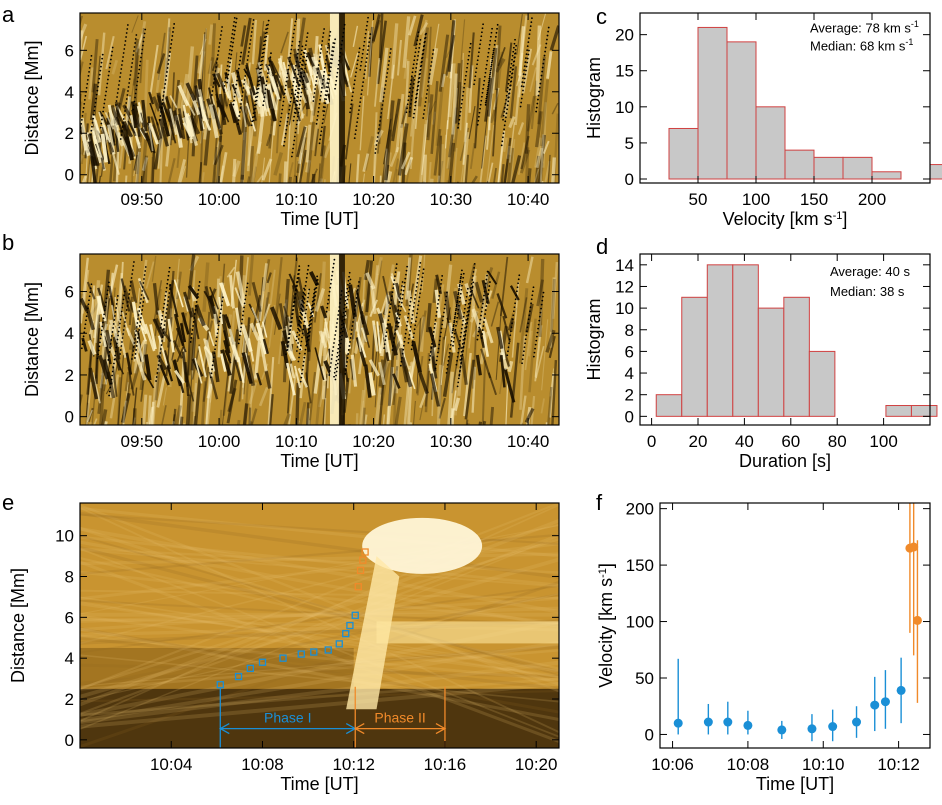  I want to click on panel-e-phase2-marker, so click(365, 552).